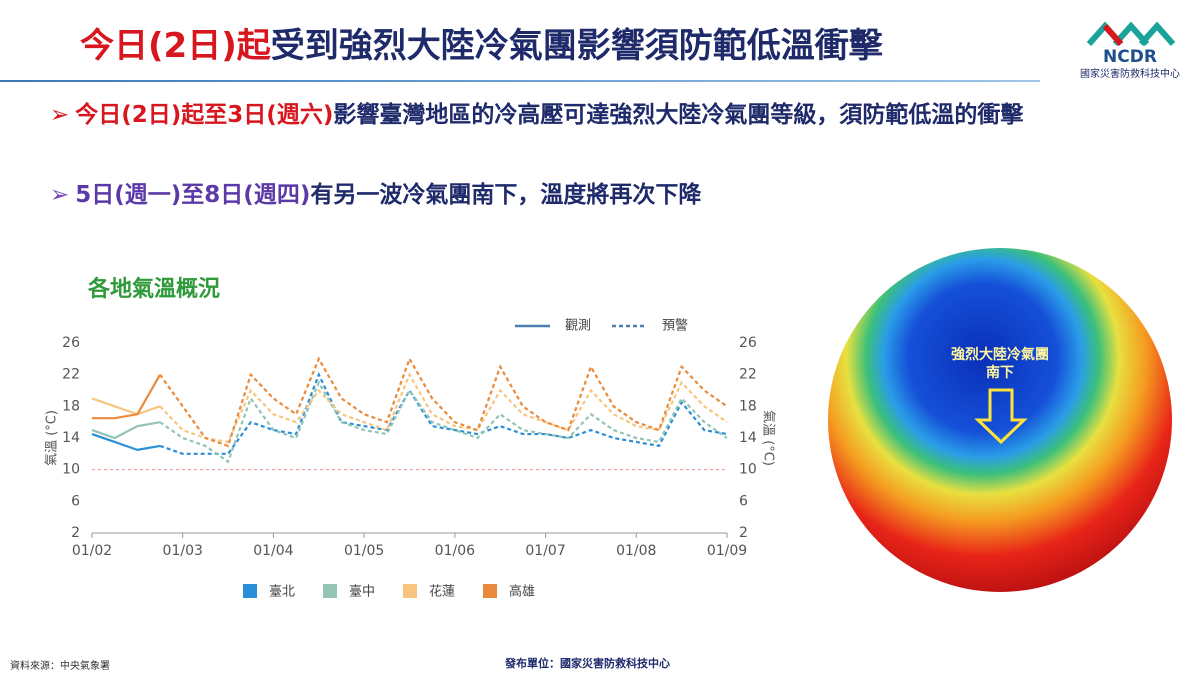 The image size is (1200, 675). I want to click on x-tick-label: 01/08, so click(636, 551).